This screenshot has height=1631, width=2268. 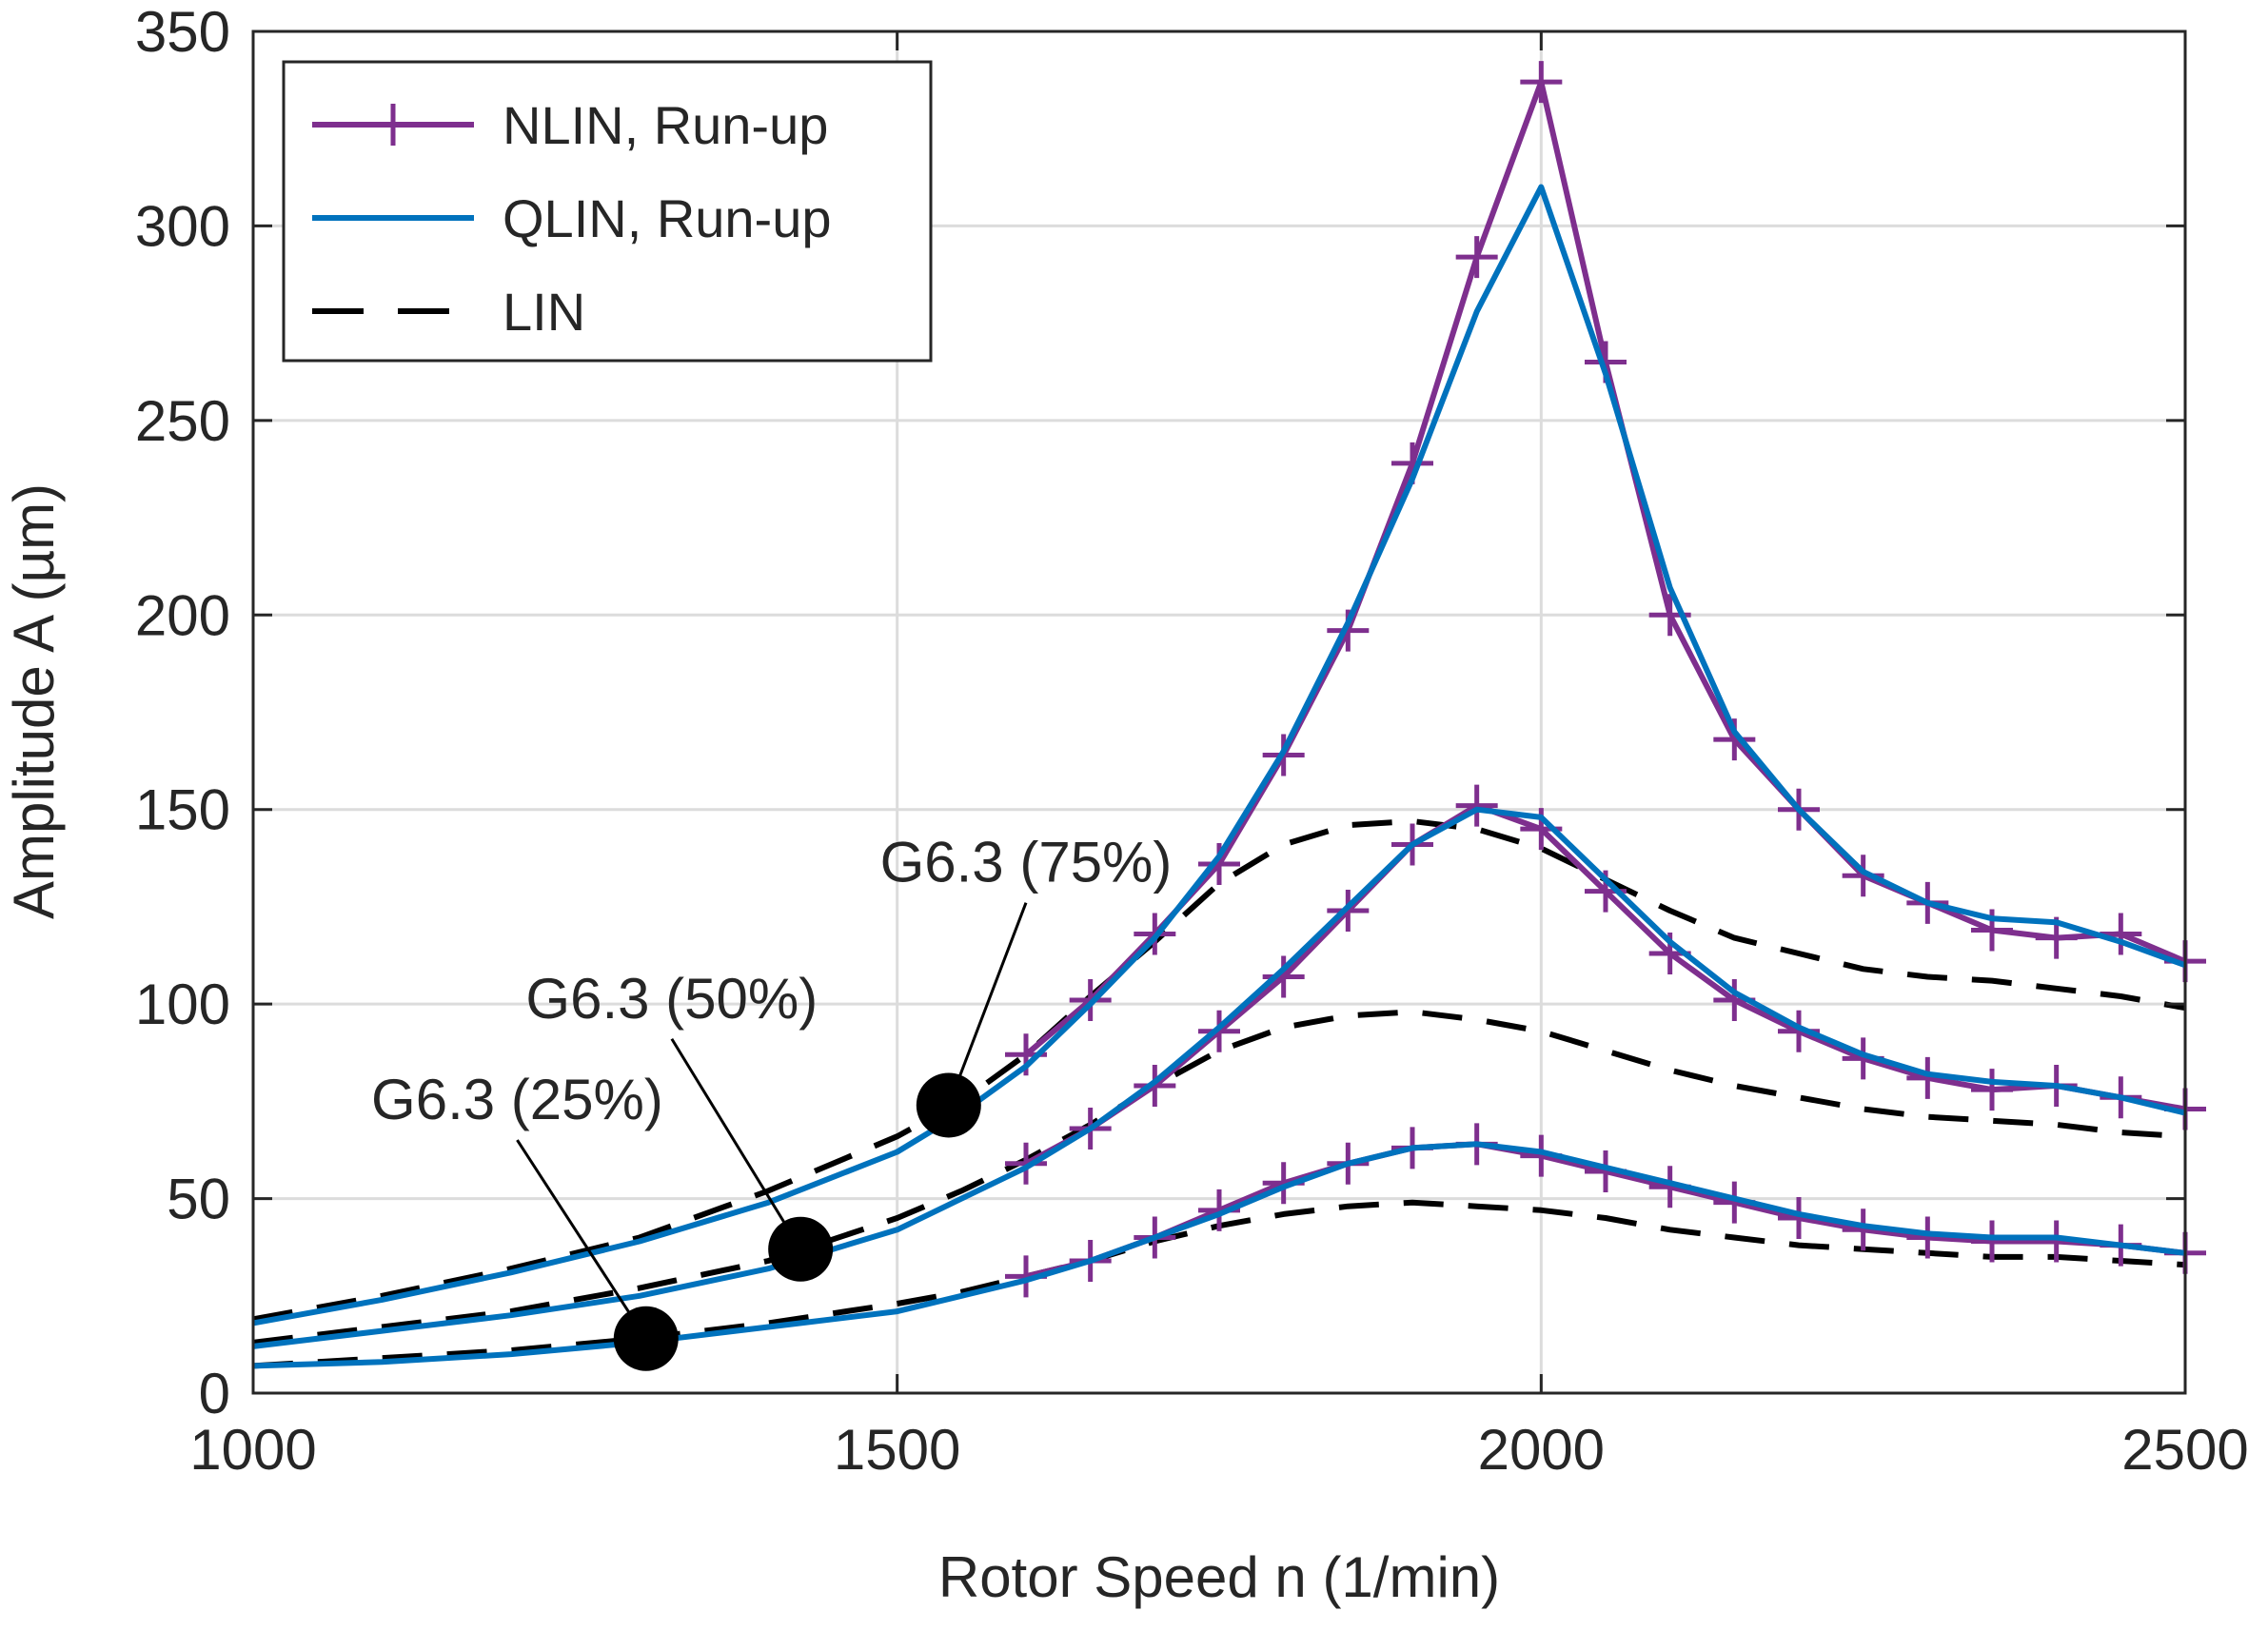 I want to click on x-axis-label: Rotor Speed n (1/min), so click(x=1219, y=1577).